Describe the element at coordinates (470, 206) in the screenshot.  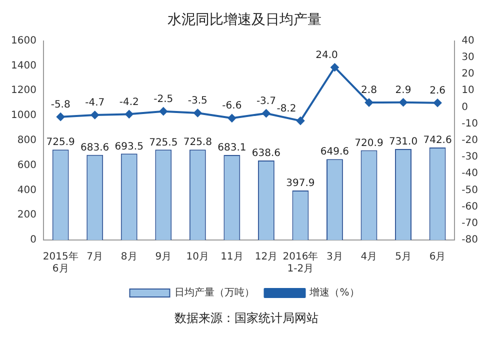
I see `y2-tick-label: -60` at that location.